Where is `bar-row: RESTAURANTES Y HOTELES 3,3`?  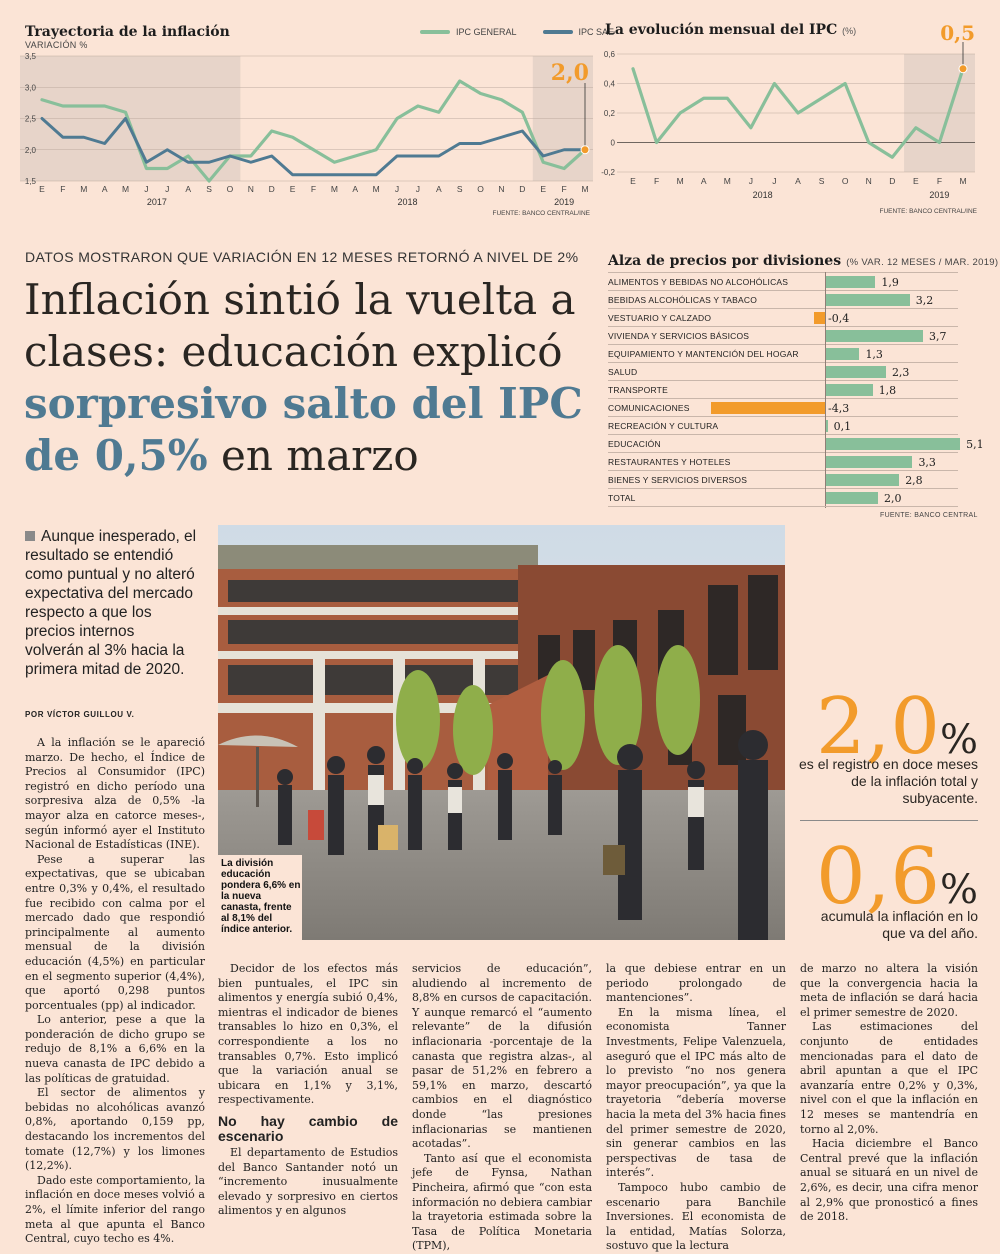 bar-row: RESTAURANTES Y HOTELES 3,3 is located at coordinates (783, 461).